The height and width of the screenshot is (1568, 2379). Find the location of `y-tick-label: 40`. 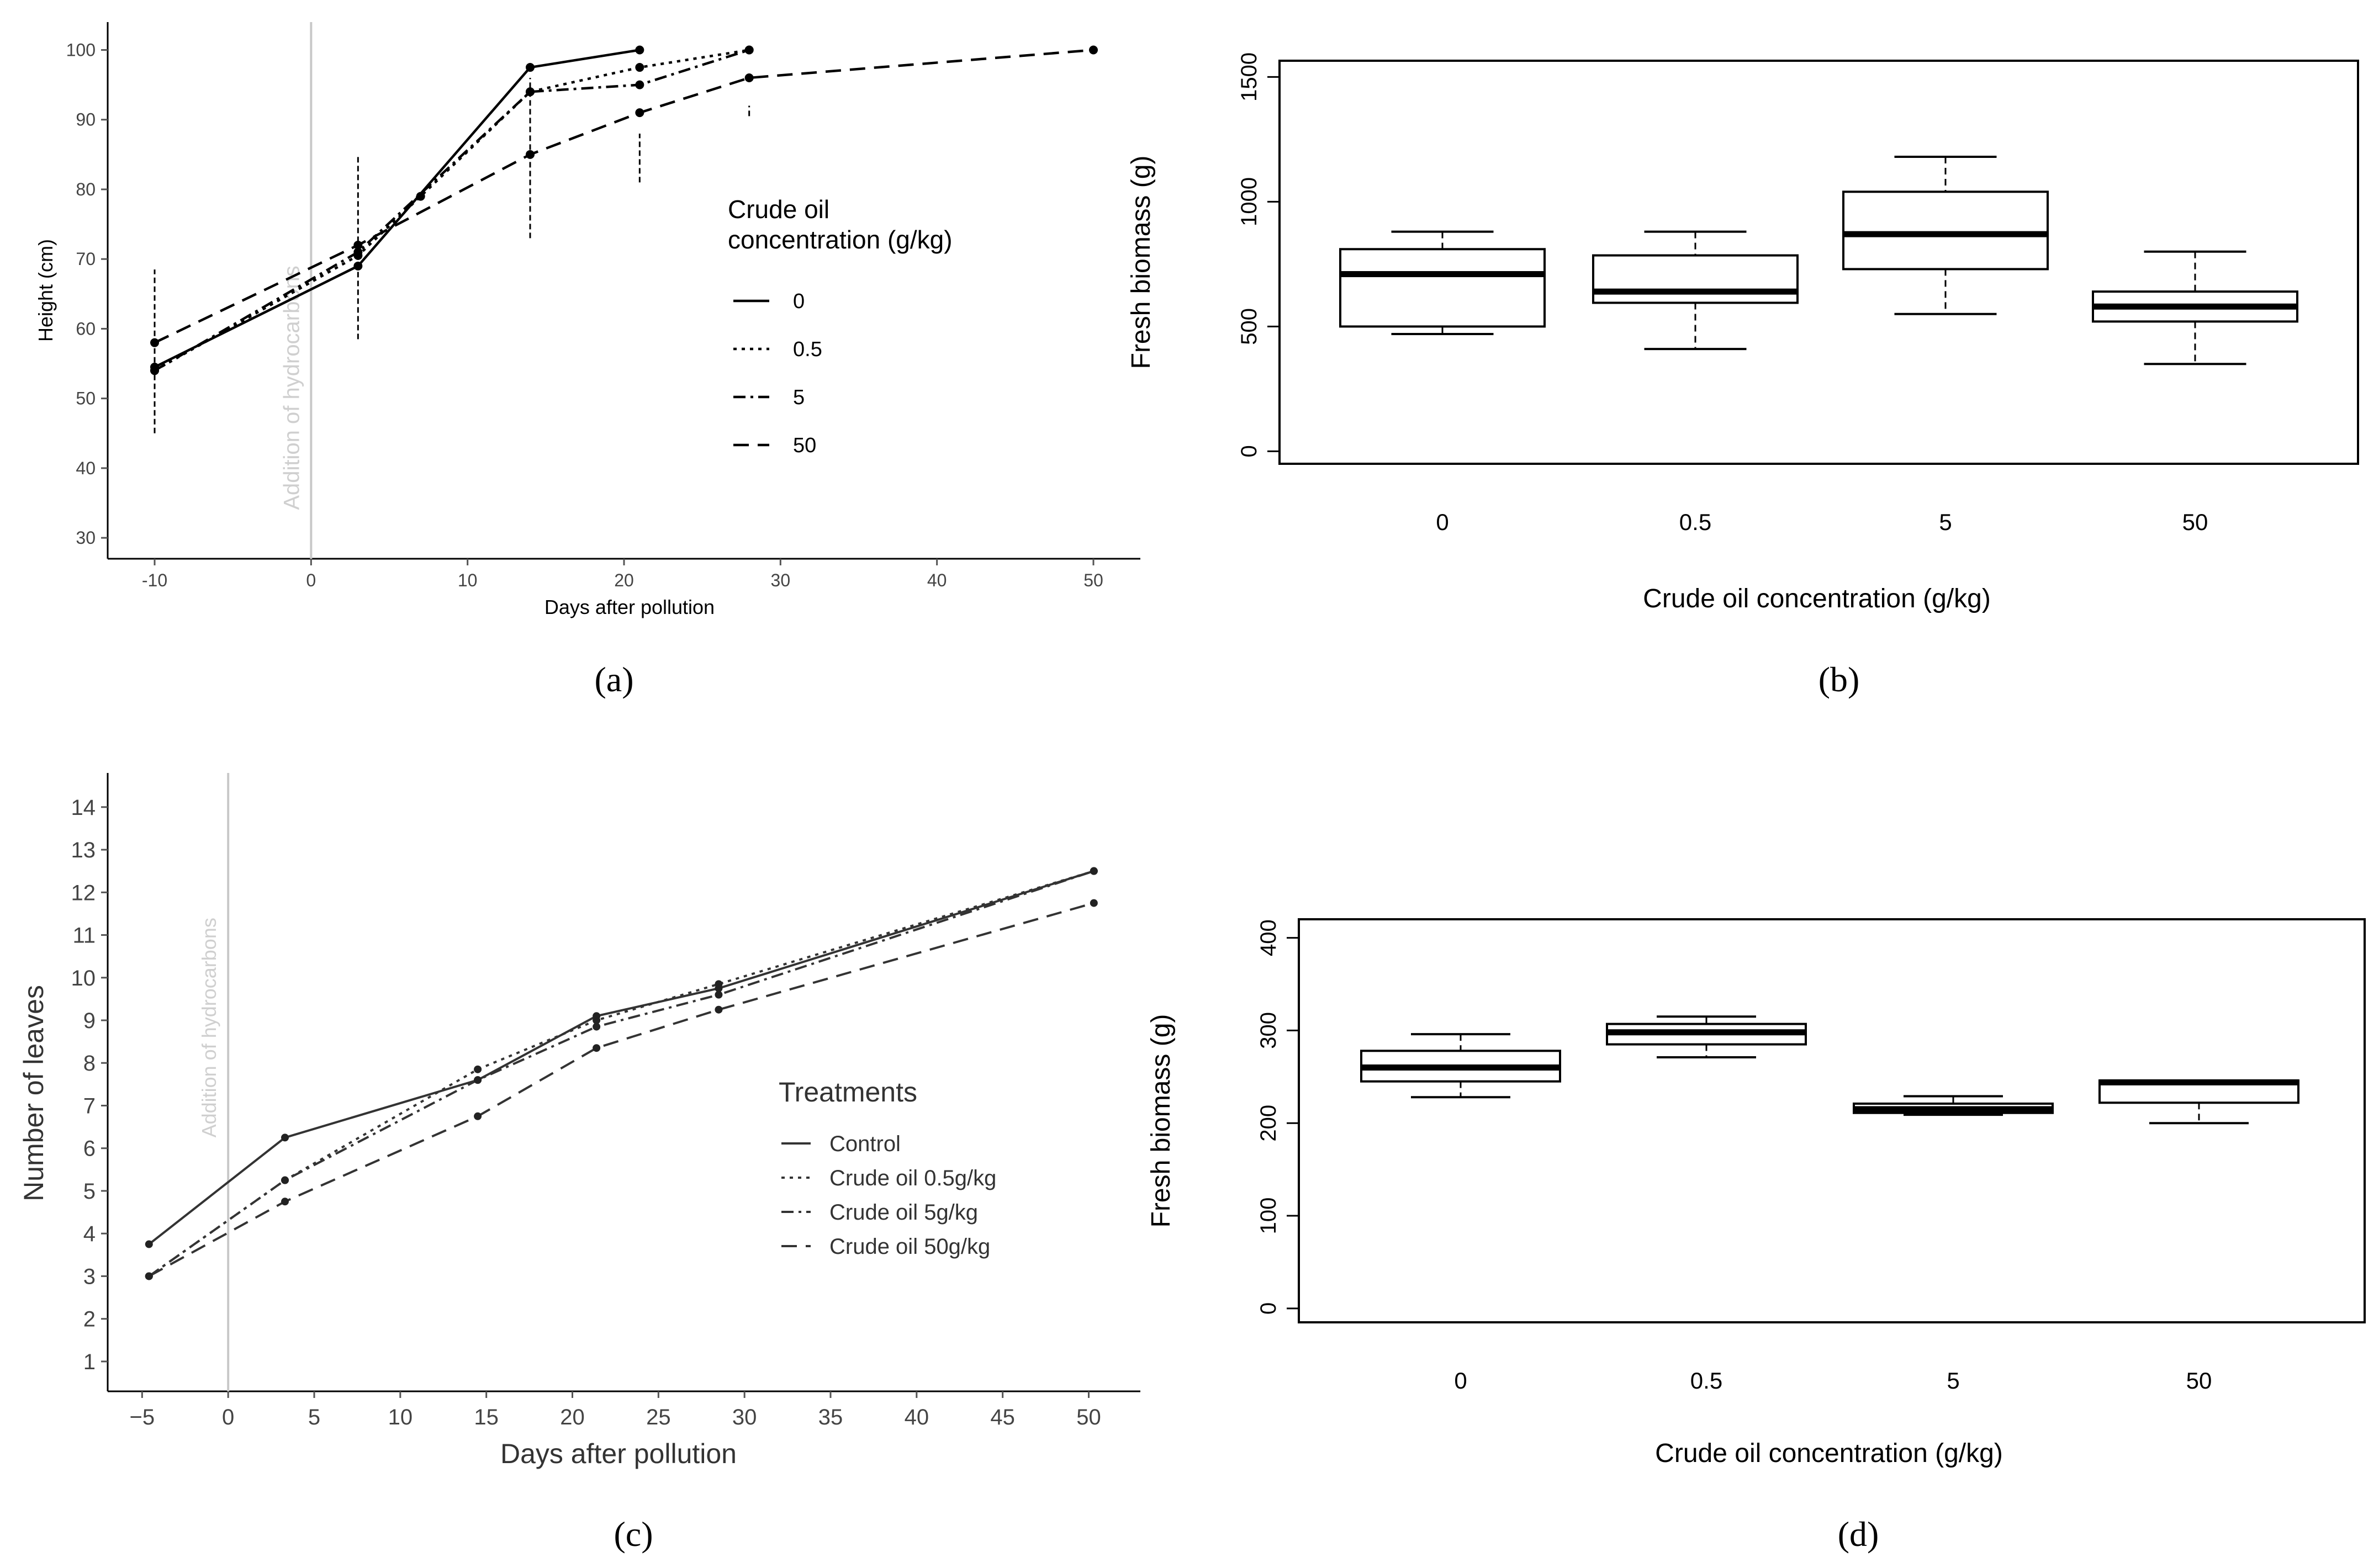

y-tick-label: 40 is located at coordinates (86, 468).